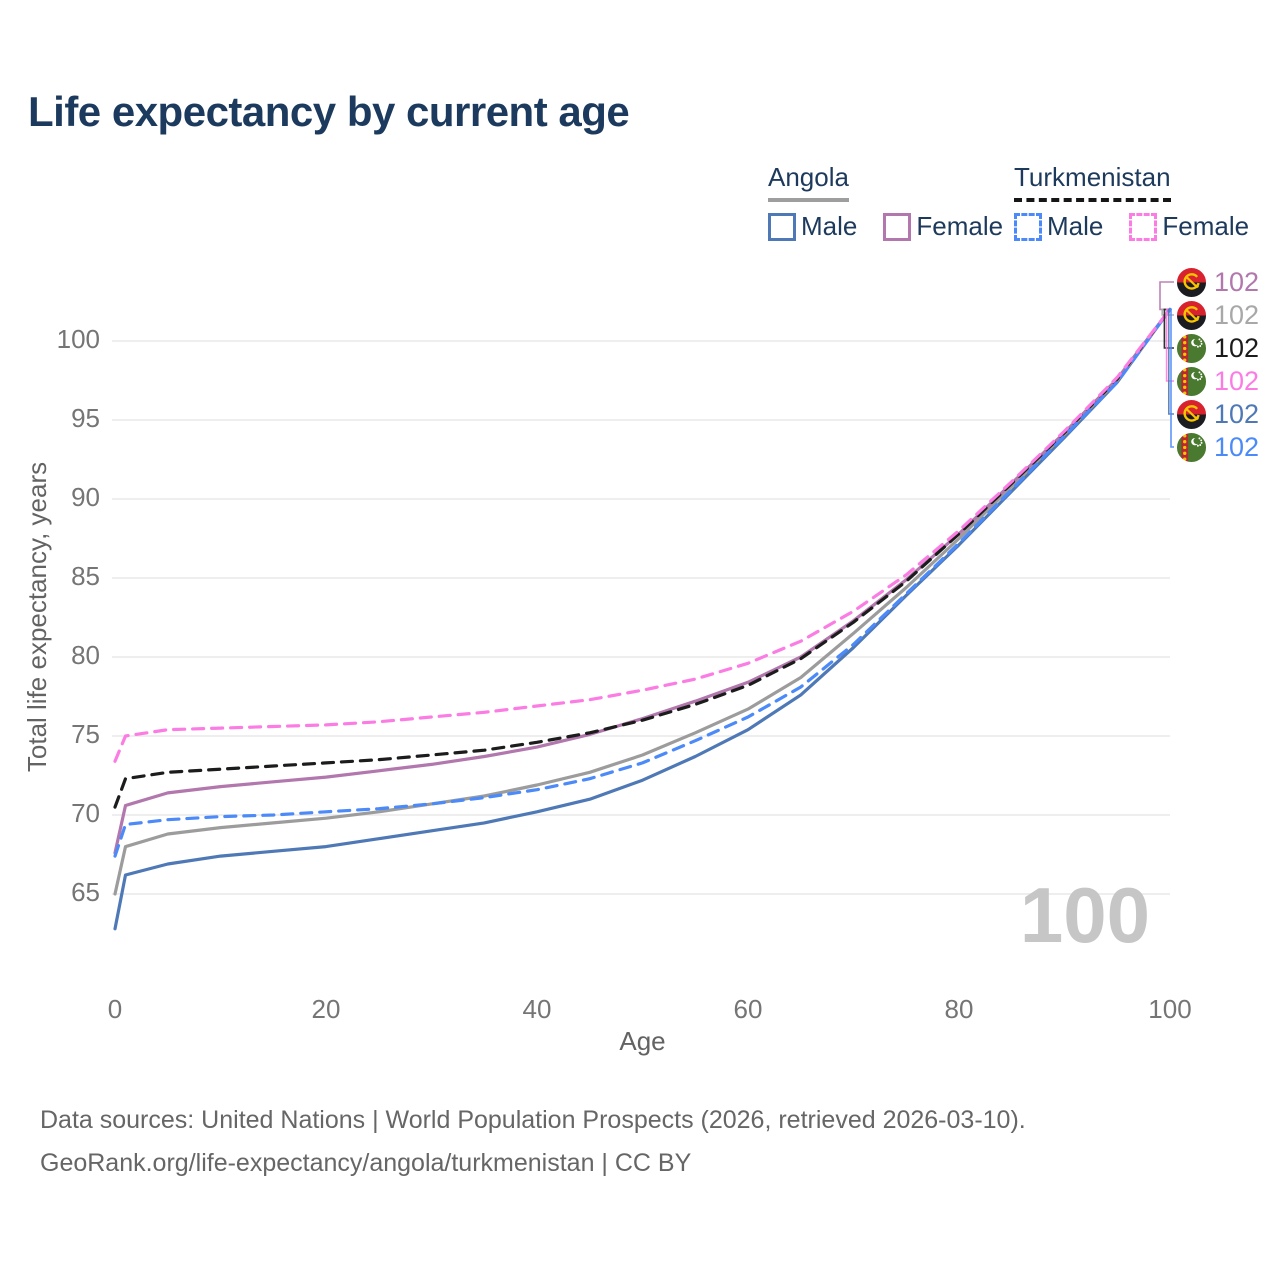 Image resolution: width=1280 pixels, height=1280 pixels. Describe the element at coordinates (812, 226) in the screenshot. I see `legend-item-angola-male: Male` at that location.